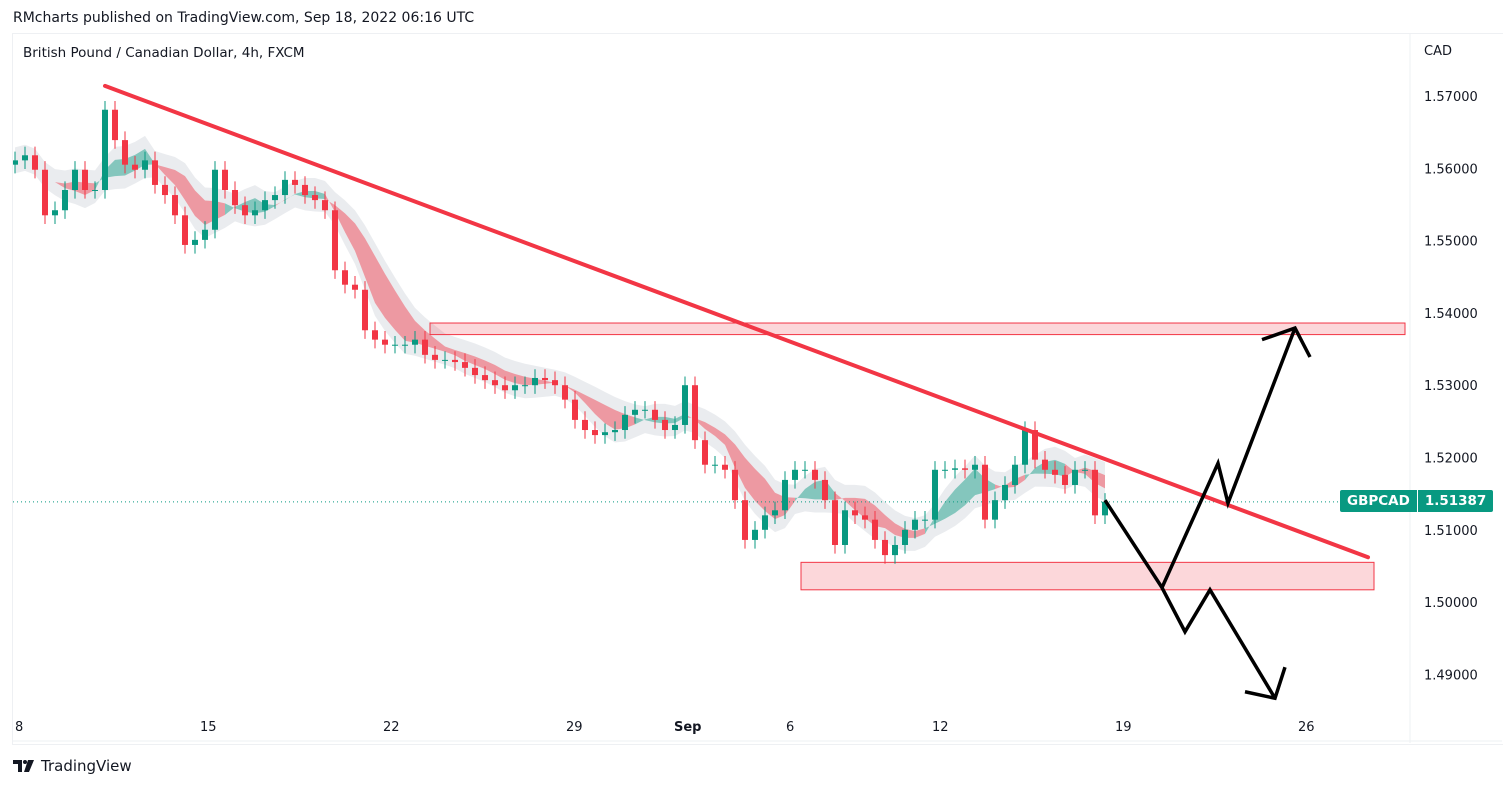 This screenshot has width=1505, height=788. Describe the element at coordinates (72, 766) in the screenshot. I see `tradingview-logo: TradingView` at that location.